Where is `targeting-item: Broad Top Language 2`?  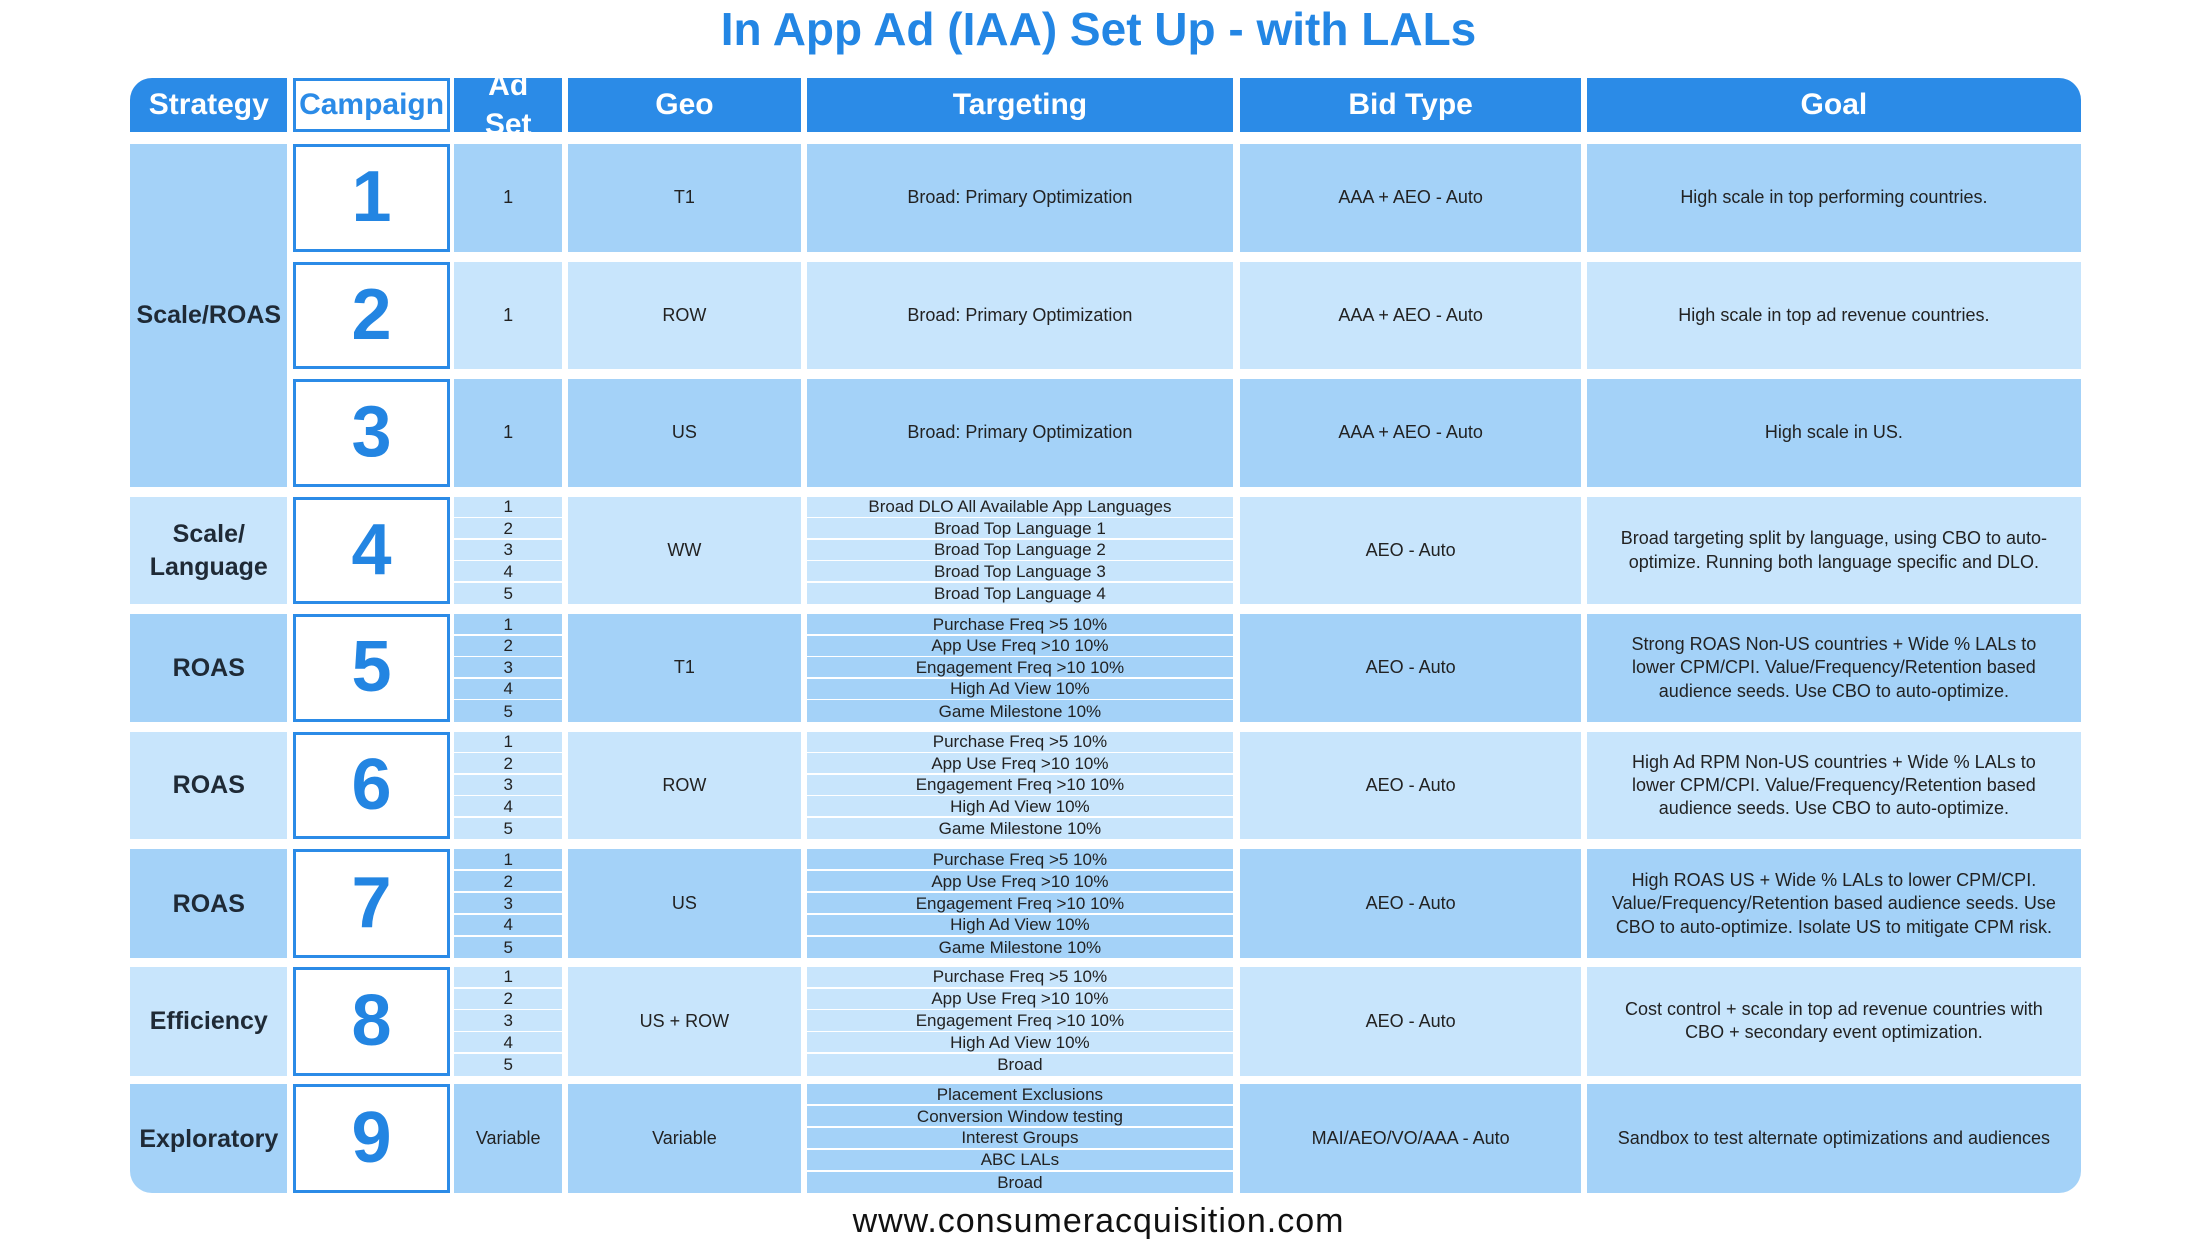 targeting-item: Broad Top Language 2 is located at coordinates (1019, 549).